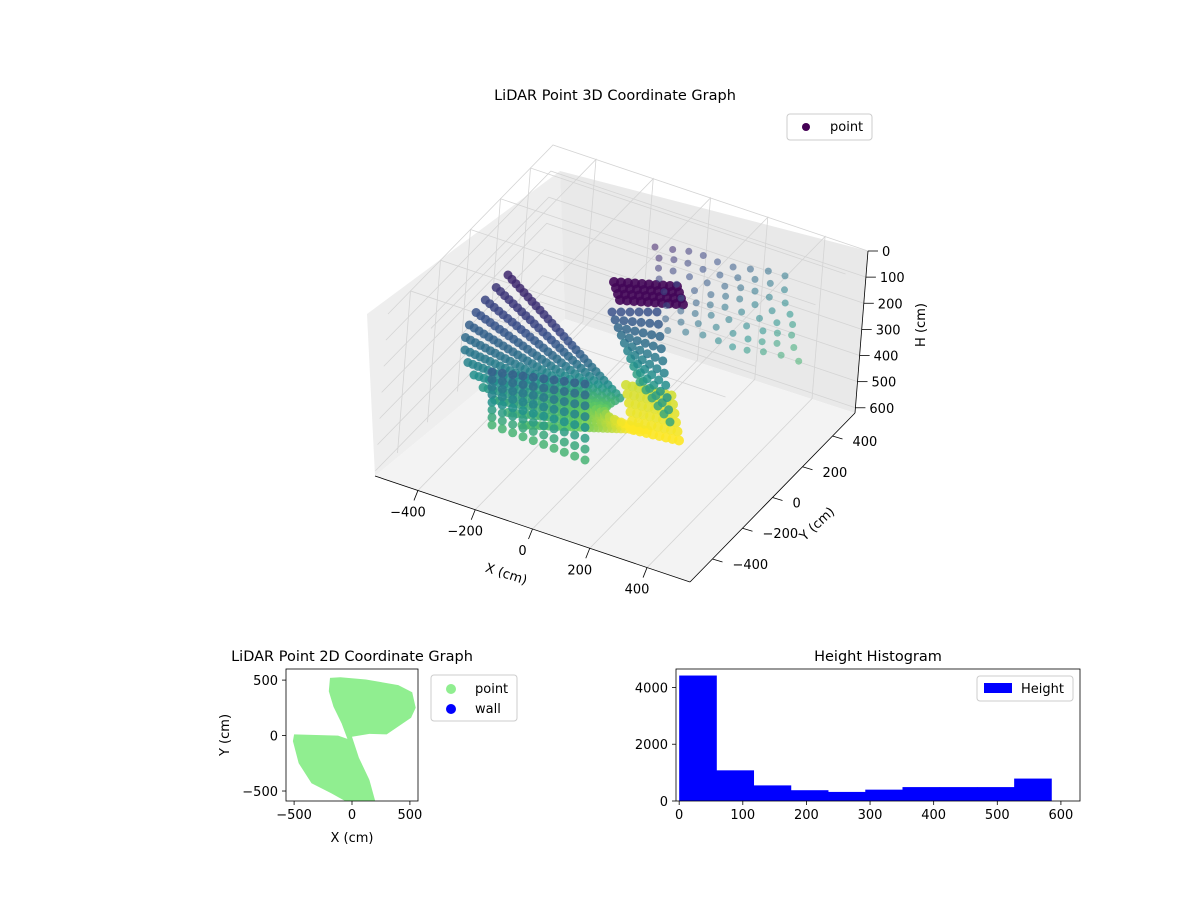 The width and height of the screenshot is (1200, 900). I want to click on legend-height-swatch, so click(998, 688).